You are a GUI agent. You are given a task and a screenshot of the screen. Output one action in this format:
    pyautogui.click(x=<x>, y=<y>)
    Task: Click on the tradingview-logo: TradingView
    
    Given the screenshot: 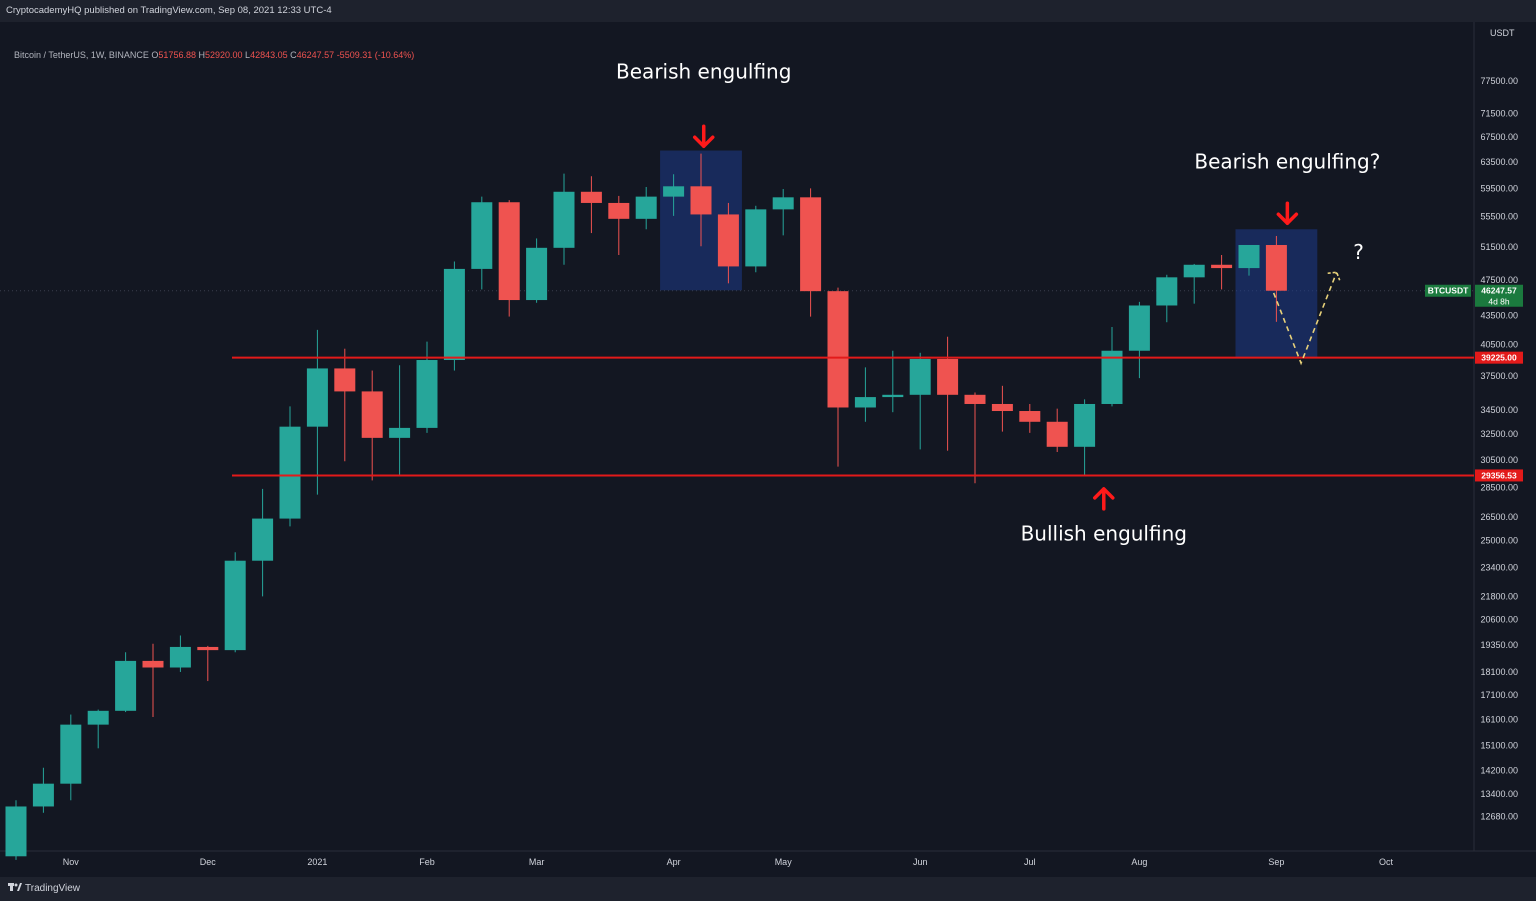 What is the action you would take?
    pyautogui.click(x=44, y=888)
    